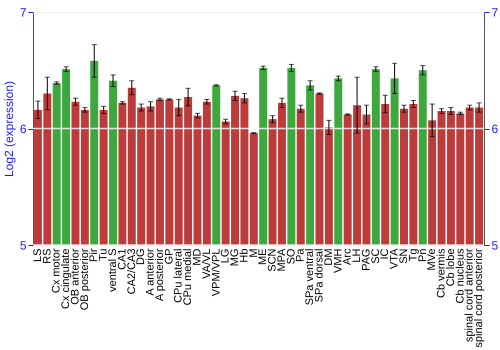 This screenshot has height=350, width=500. I want to click on x-tick-label: Pa, so click(300, 255).